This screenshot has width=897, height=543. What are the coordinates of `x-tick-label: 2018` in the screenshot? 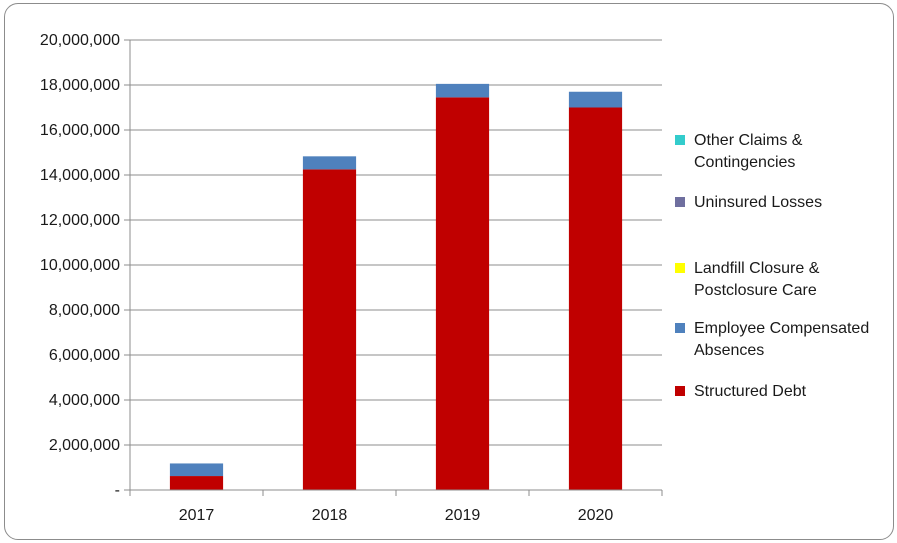 It's located at (330, 515).